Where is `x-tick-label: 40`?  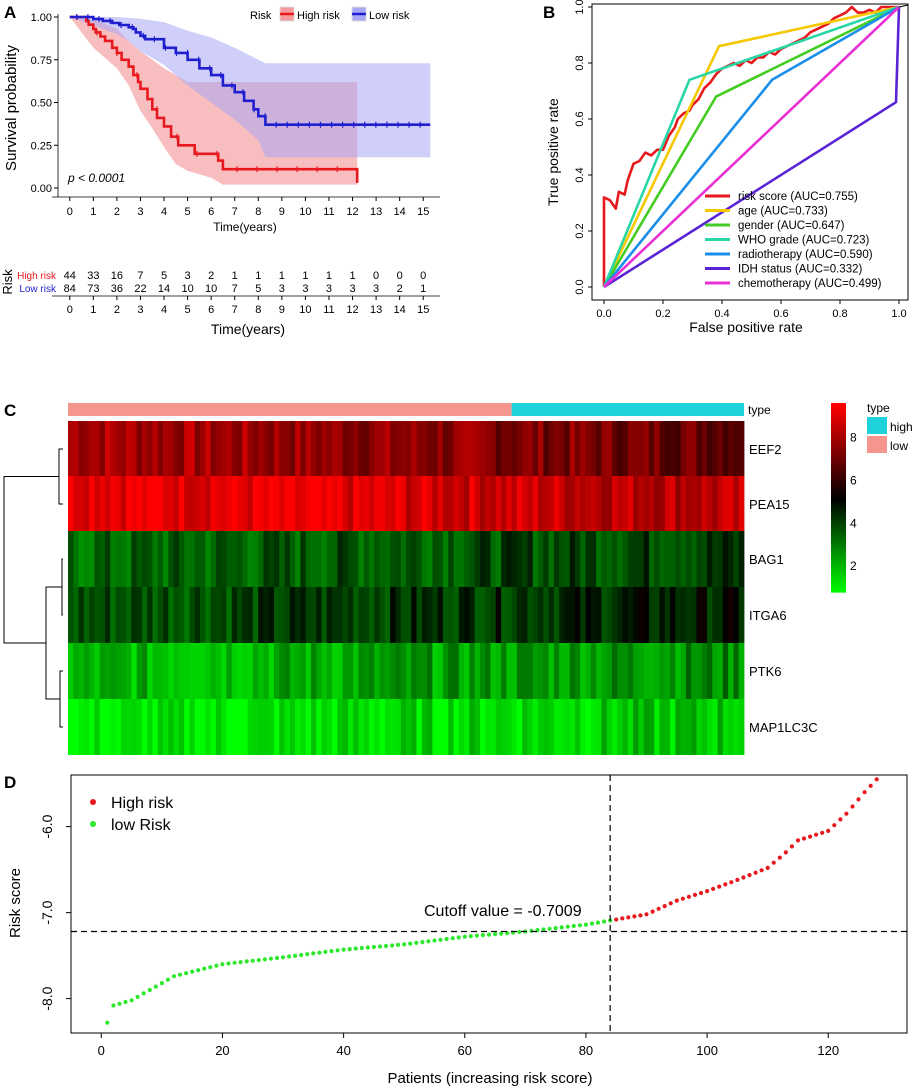
x-tick-label: 40 is located at coordinates (343, 1050).